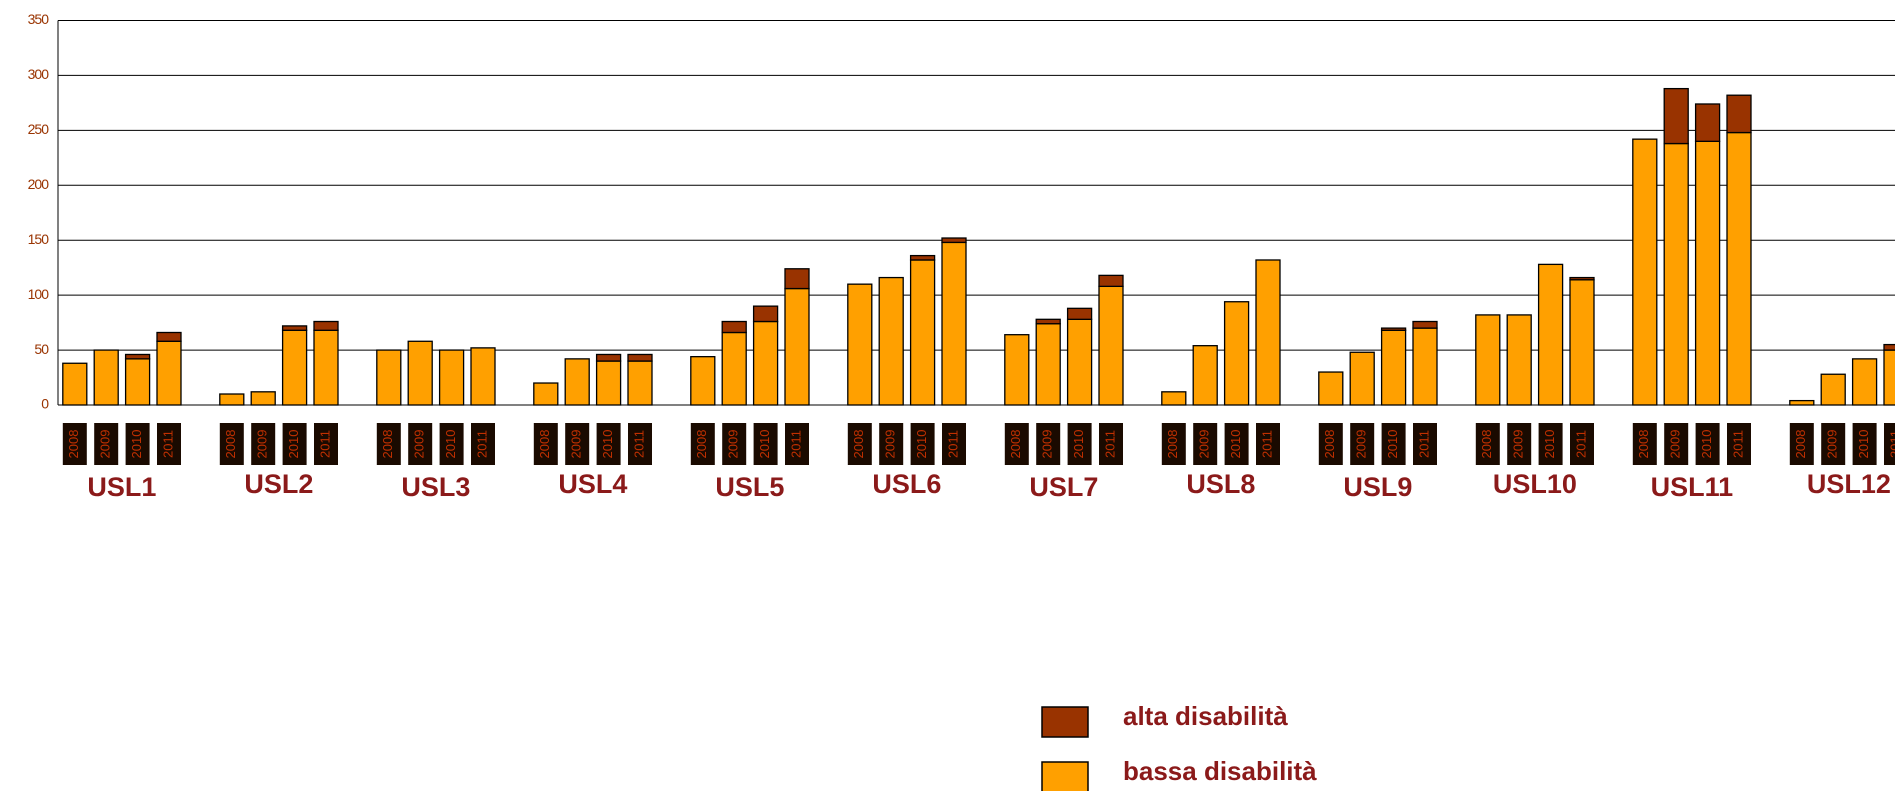 This screenshot has height=791, width=1895. Describe the element at coordinates (121, 487) in the screenshot. I see `group-label: USL1` at that location.